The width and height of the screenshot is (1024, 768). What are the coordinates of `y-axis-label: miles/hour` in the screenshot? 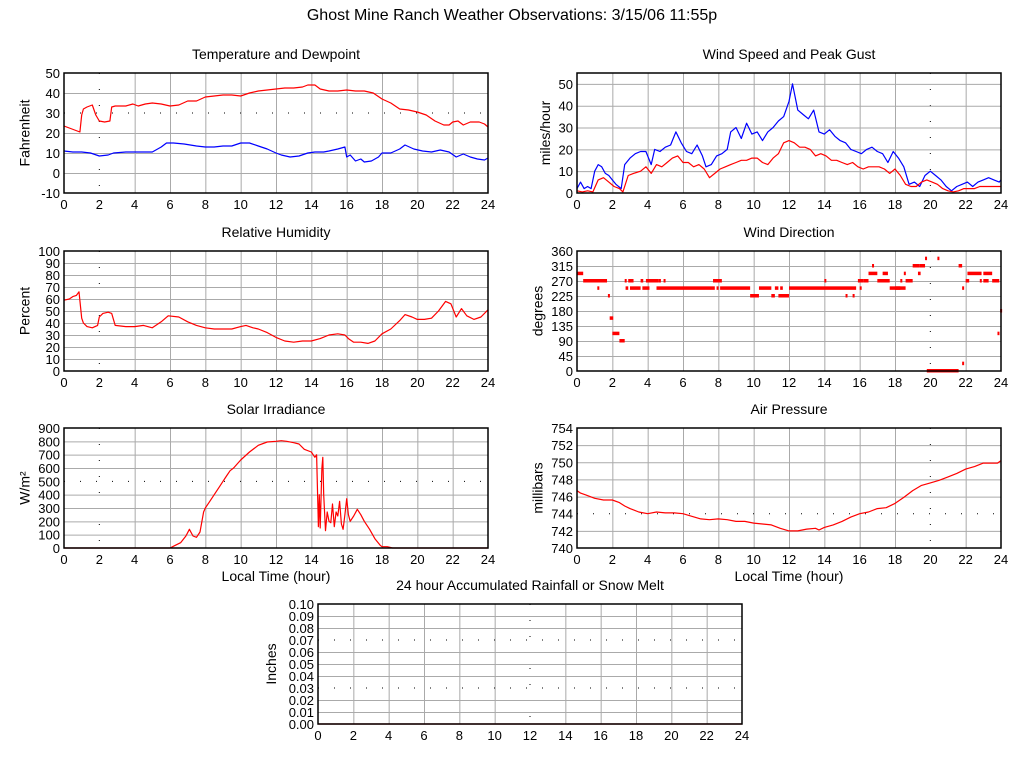 It's located at (545, 132).